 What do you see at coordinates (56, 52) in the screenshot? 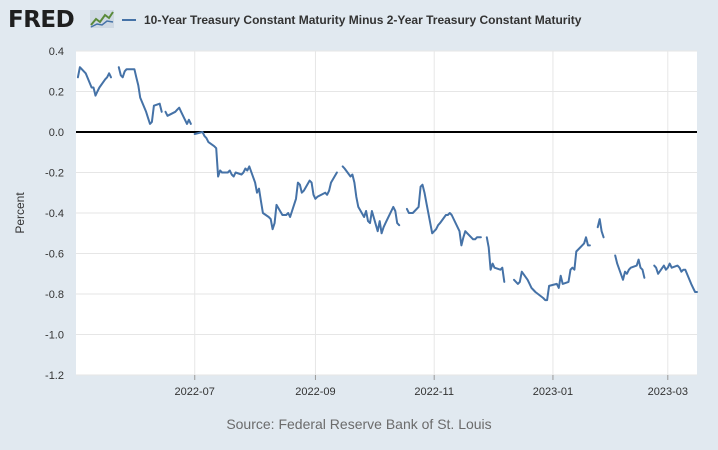
I see `y-tick-label: 0.4` at bounding box center [56, 52].